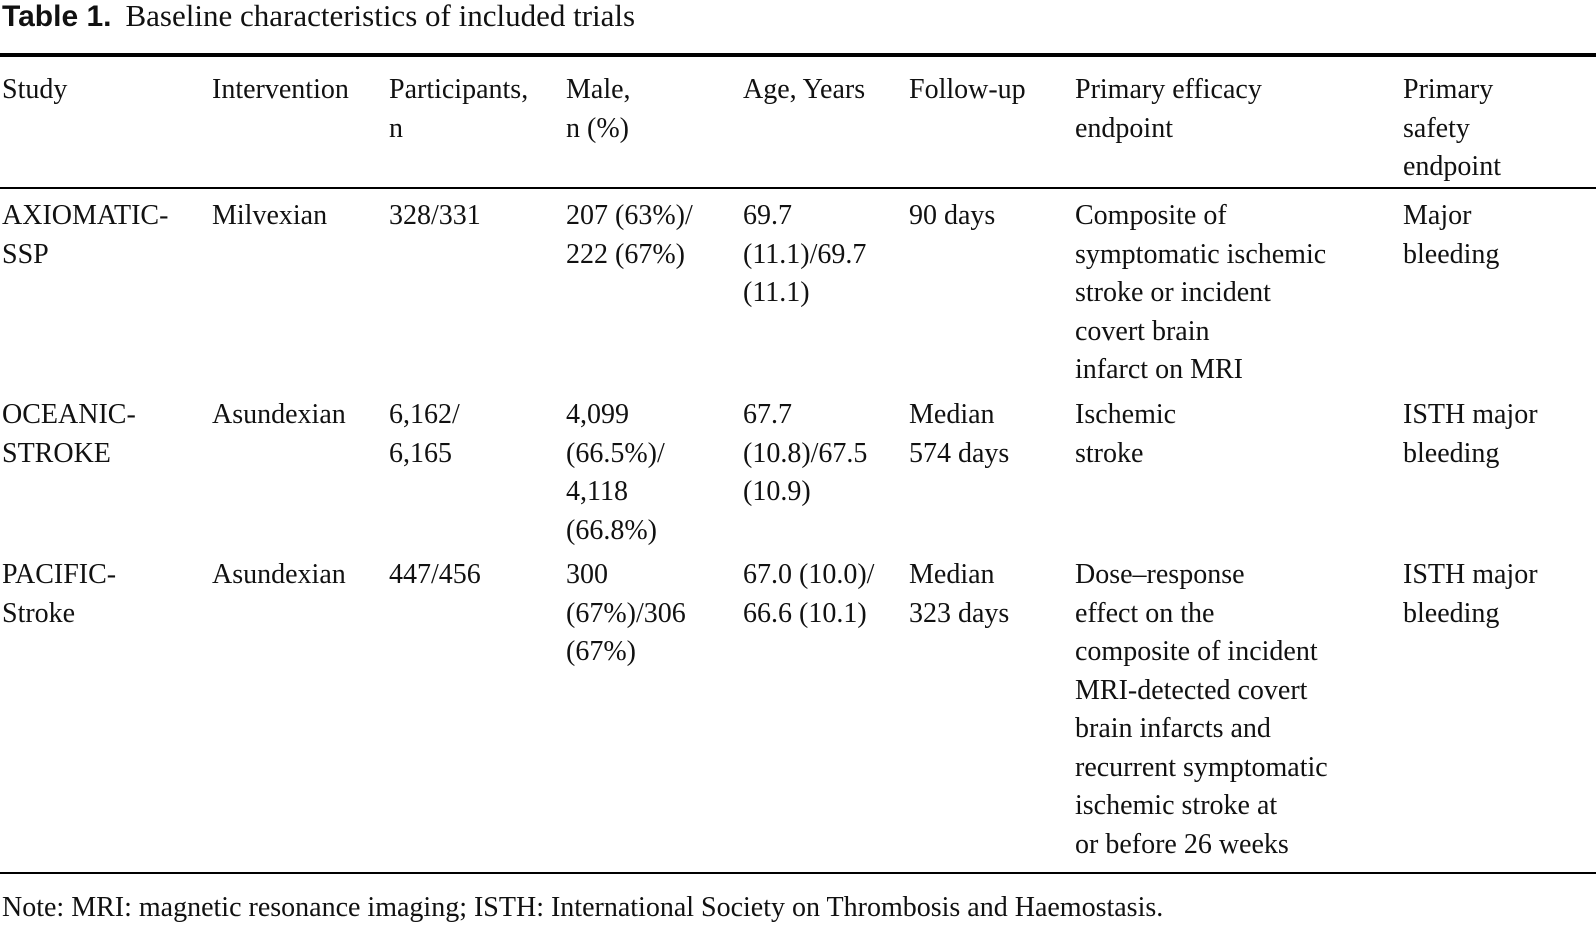 Image resolution: width=1596 pixels, height=943 pixels. I want to click on table-cell-male: 300 (67%)/306 (67%), so click(626, 614).